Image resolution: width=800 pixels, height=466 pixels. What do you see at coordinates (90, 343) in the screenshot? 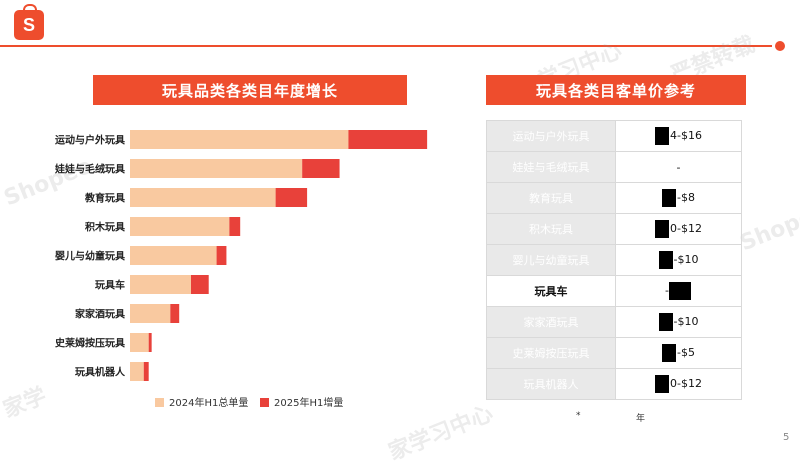
I see `category-label: 史莱姆按压玩具` at bounding box center [90, 343].